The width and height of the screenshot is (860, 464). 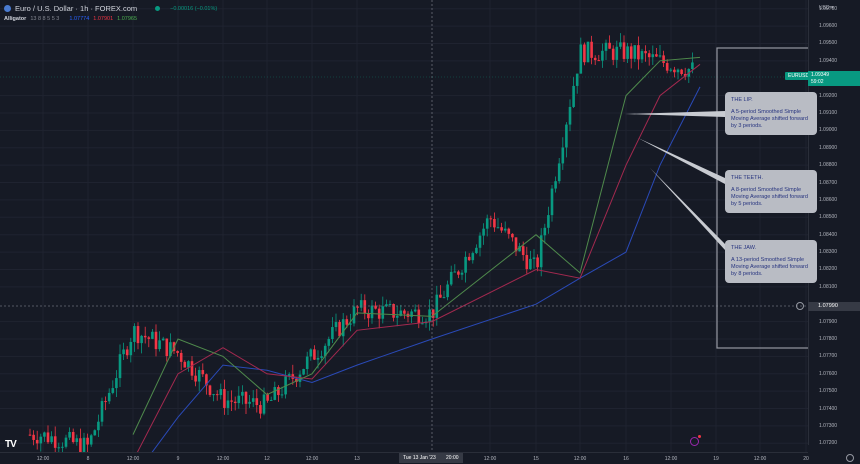 What do you see at coordinates (828, 269) in the screenshot?
I see `price-tick: 1.08200` at bounding box center [828, 269].